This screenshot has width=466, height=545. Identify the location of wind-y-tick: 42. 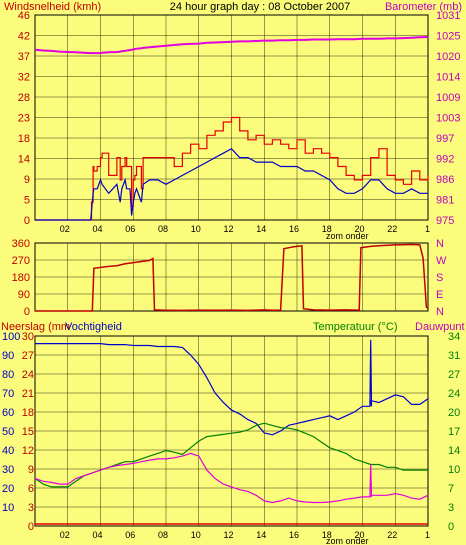
(24, 37).